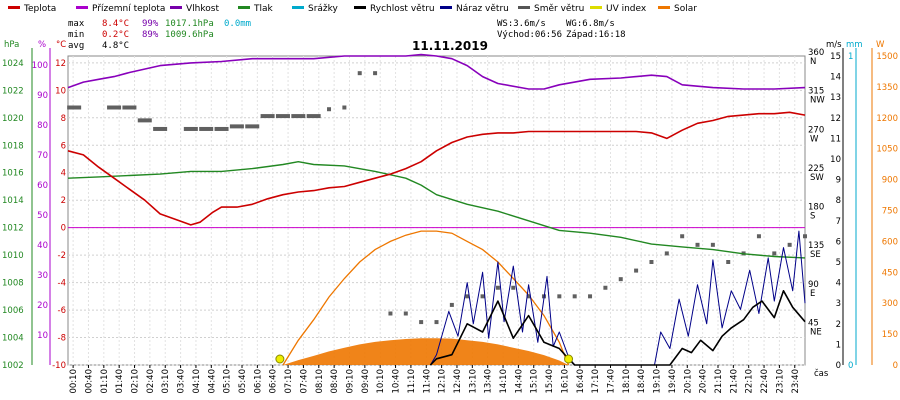 The height and width of the screenshot is (400, 900). What do you see at coordinates (838, 345) in the screenshot?
I see `wind-tick-label: 1` at bounding box center [838, 345].